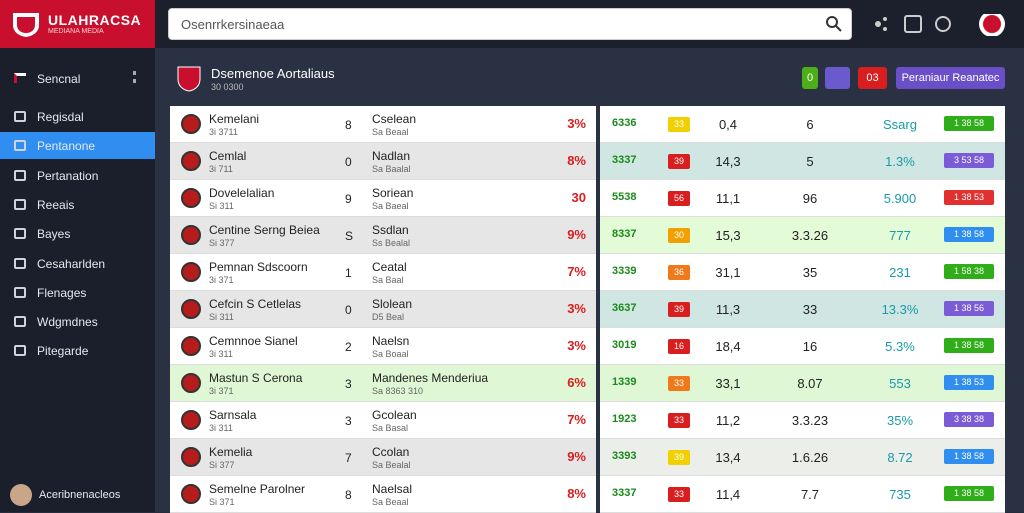 The height and width of the screenshot is (513, 1024). Describe the element at coordinates (77, 78) in the screenshot. I see `sidebar-header: Sencnal` at that location.